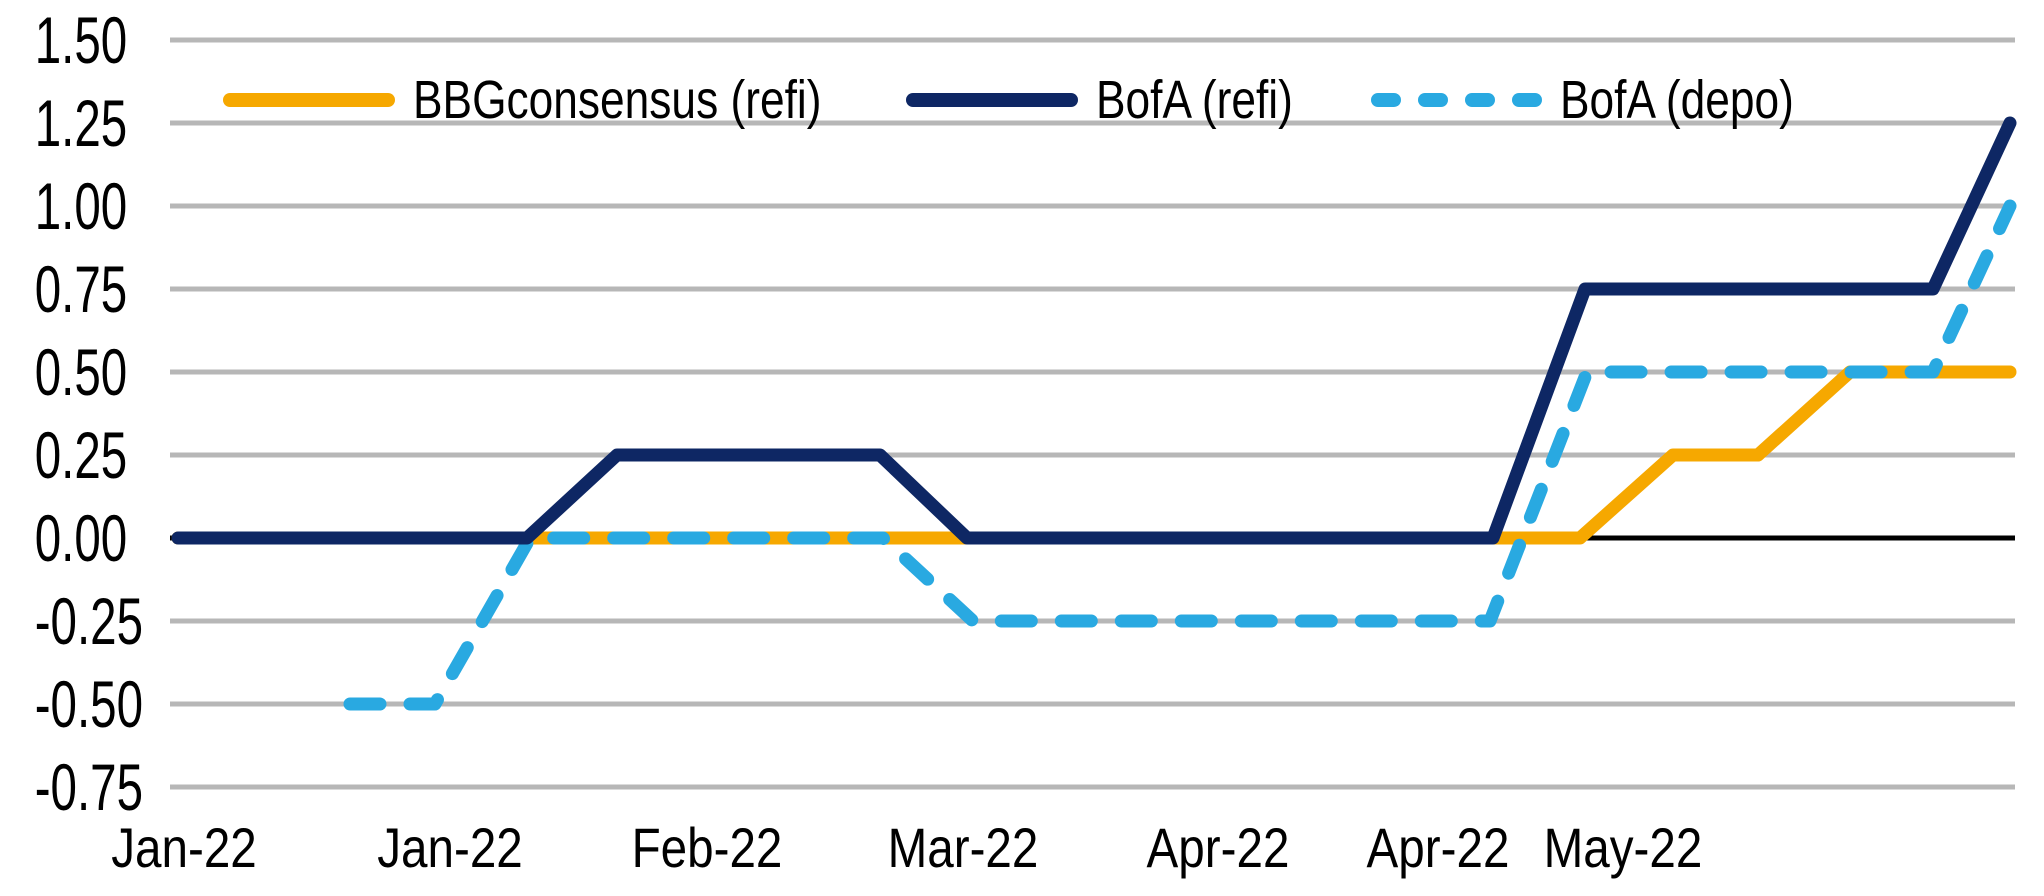  I want to click on legend-swatch-bofa-depo, so click(1456, 100).